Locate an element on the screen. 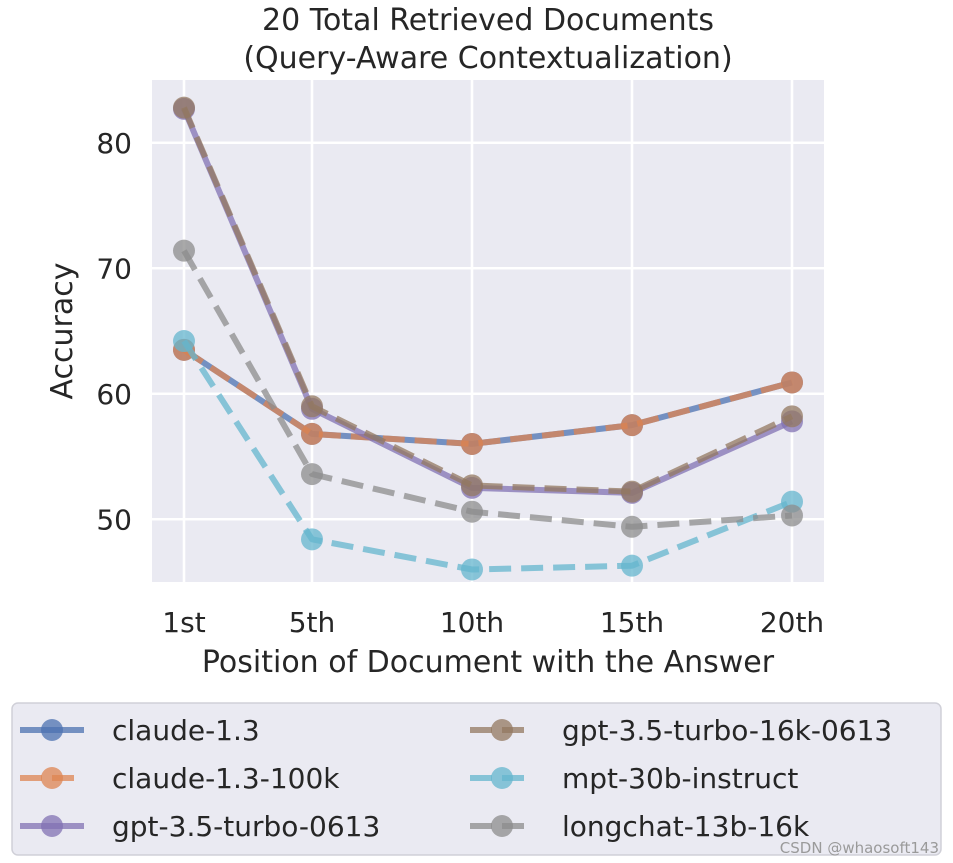  legend-item: gpt-3.5-turbo-0613 is located at coordinates (200, 826).